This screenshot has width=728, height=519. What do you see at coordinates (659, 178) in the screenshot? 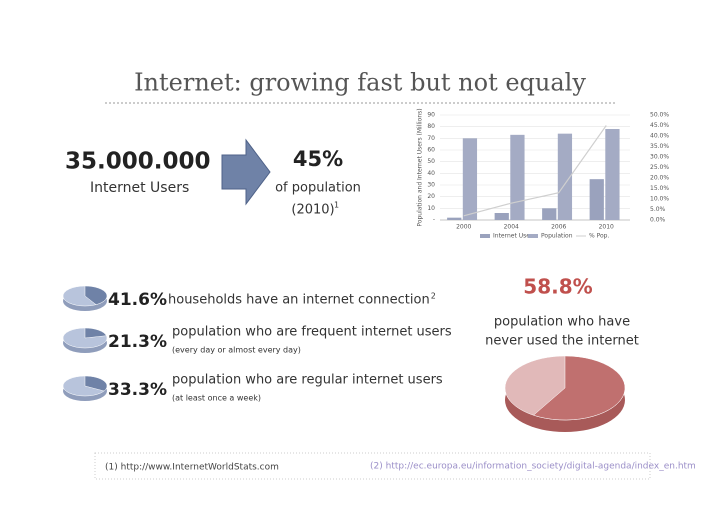
I see `y2-tick-label: 20.0%` at bounding box center [659, 178].